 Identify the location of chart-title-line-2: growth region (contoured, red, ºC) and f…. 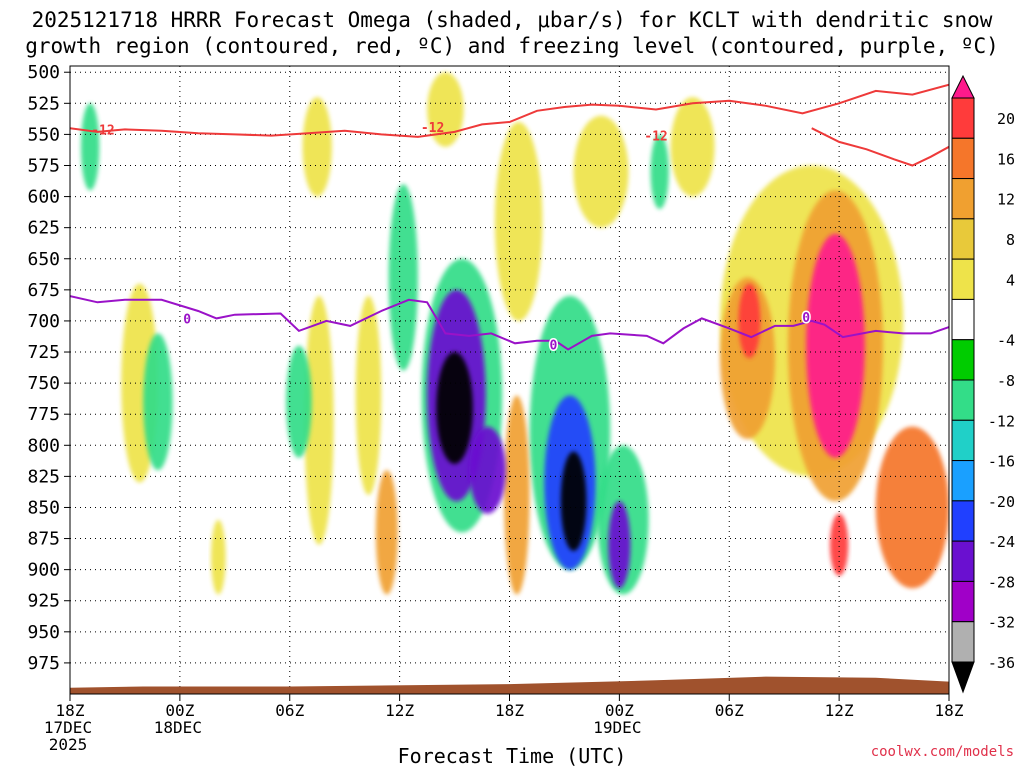
(512, 46).